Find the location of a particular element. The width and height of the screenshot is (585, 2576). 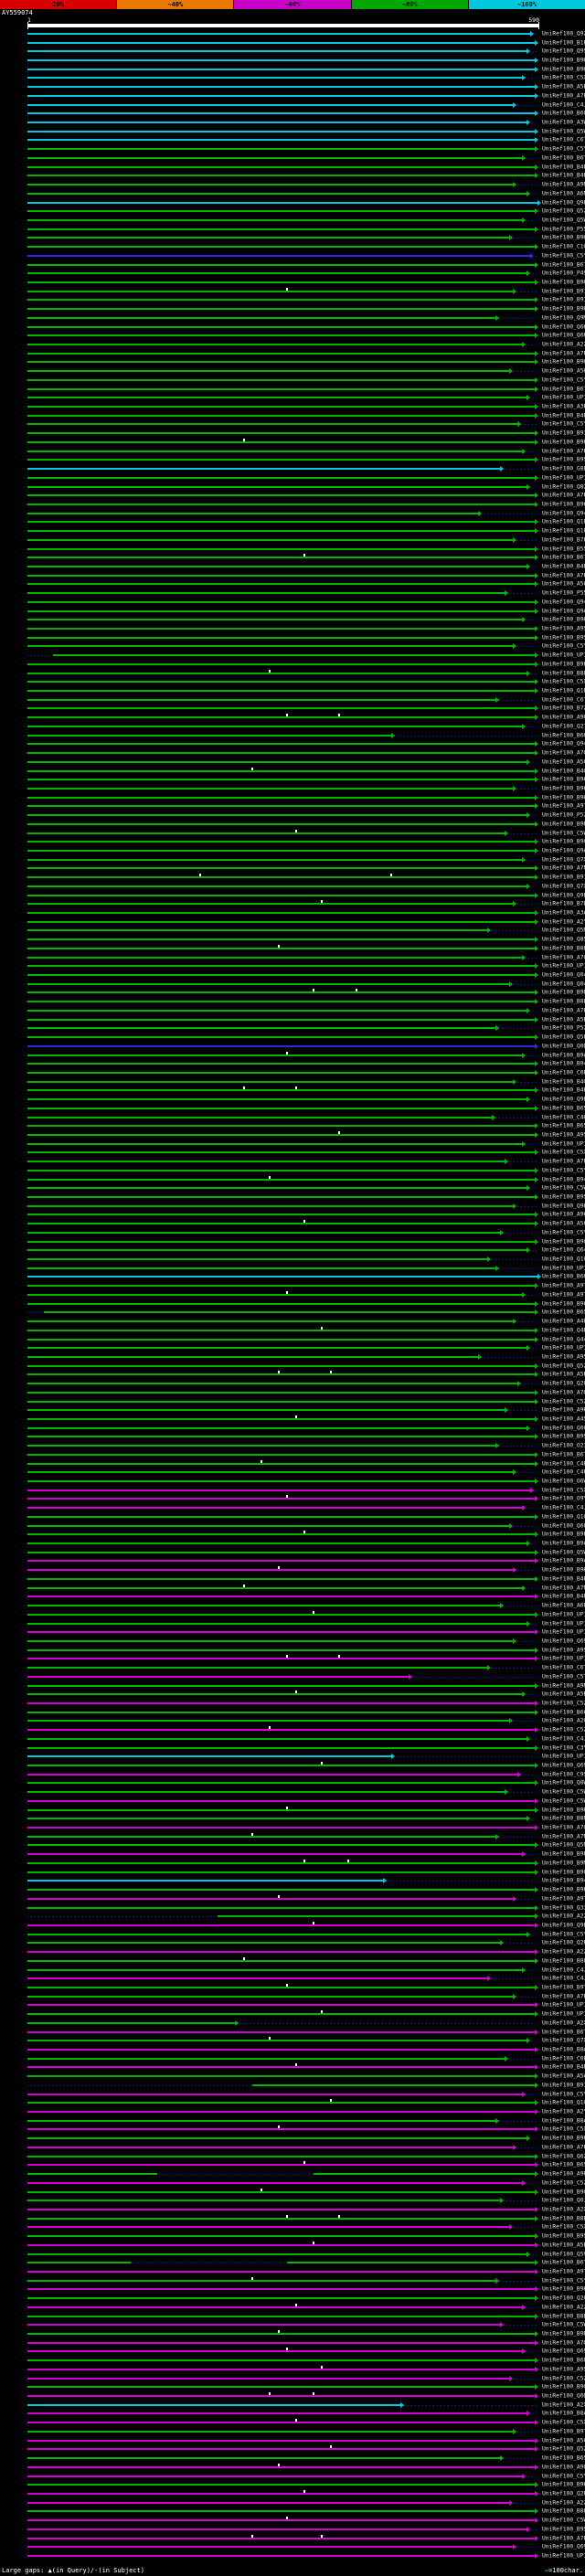

hit-label: UniRef100_C5WPM2 is located at coordinates (564, 2324).